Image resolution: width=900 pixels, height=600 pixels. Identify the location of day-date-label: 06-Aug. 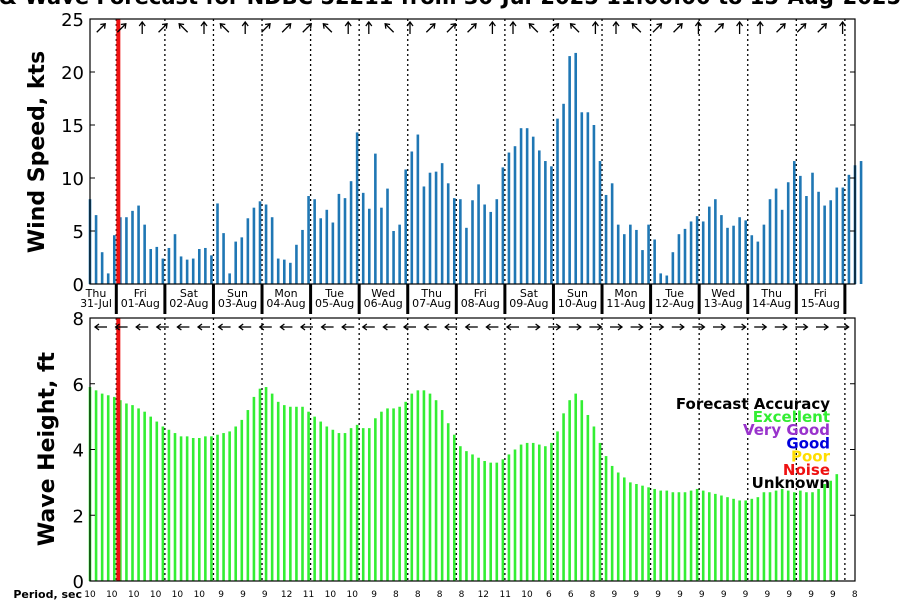
(383, 303).